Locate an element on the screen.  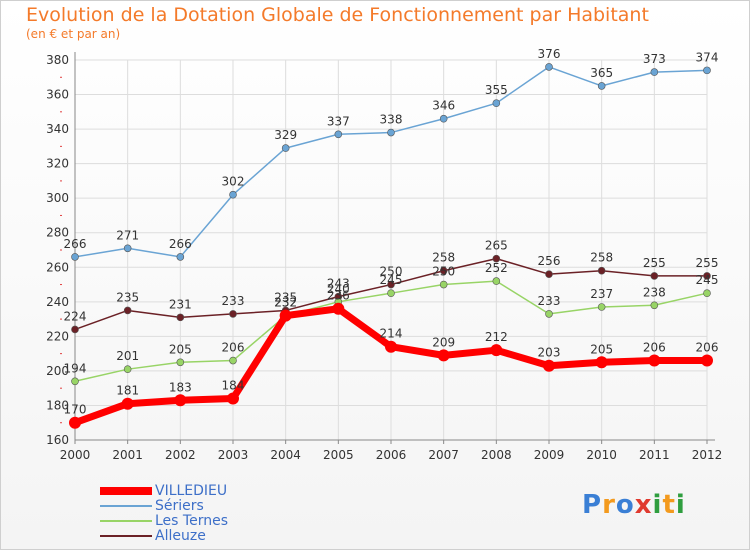
legend-item: Sériers is located at coordinates (164, 505).